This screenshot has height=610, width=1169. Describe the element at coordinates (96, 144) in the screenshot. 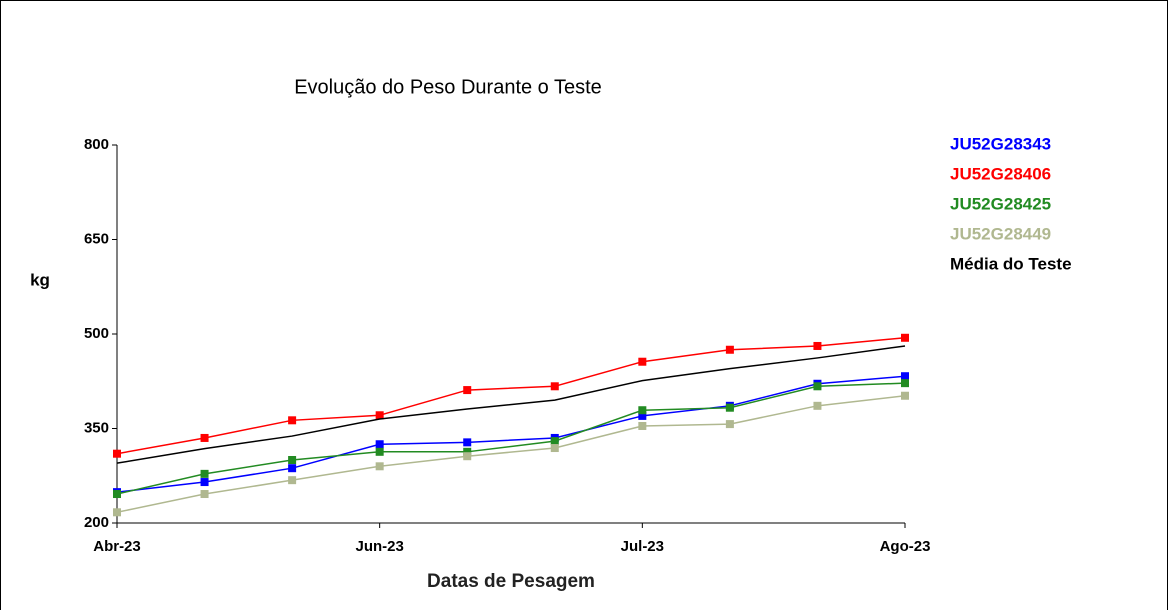

I see `y-tick-label: 800` at that location.